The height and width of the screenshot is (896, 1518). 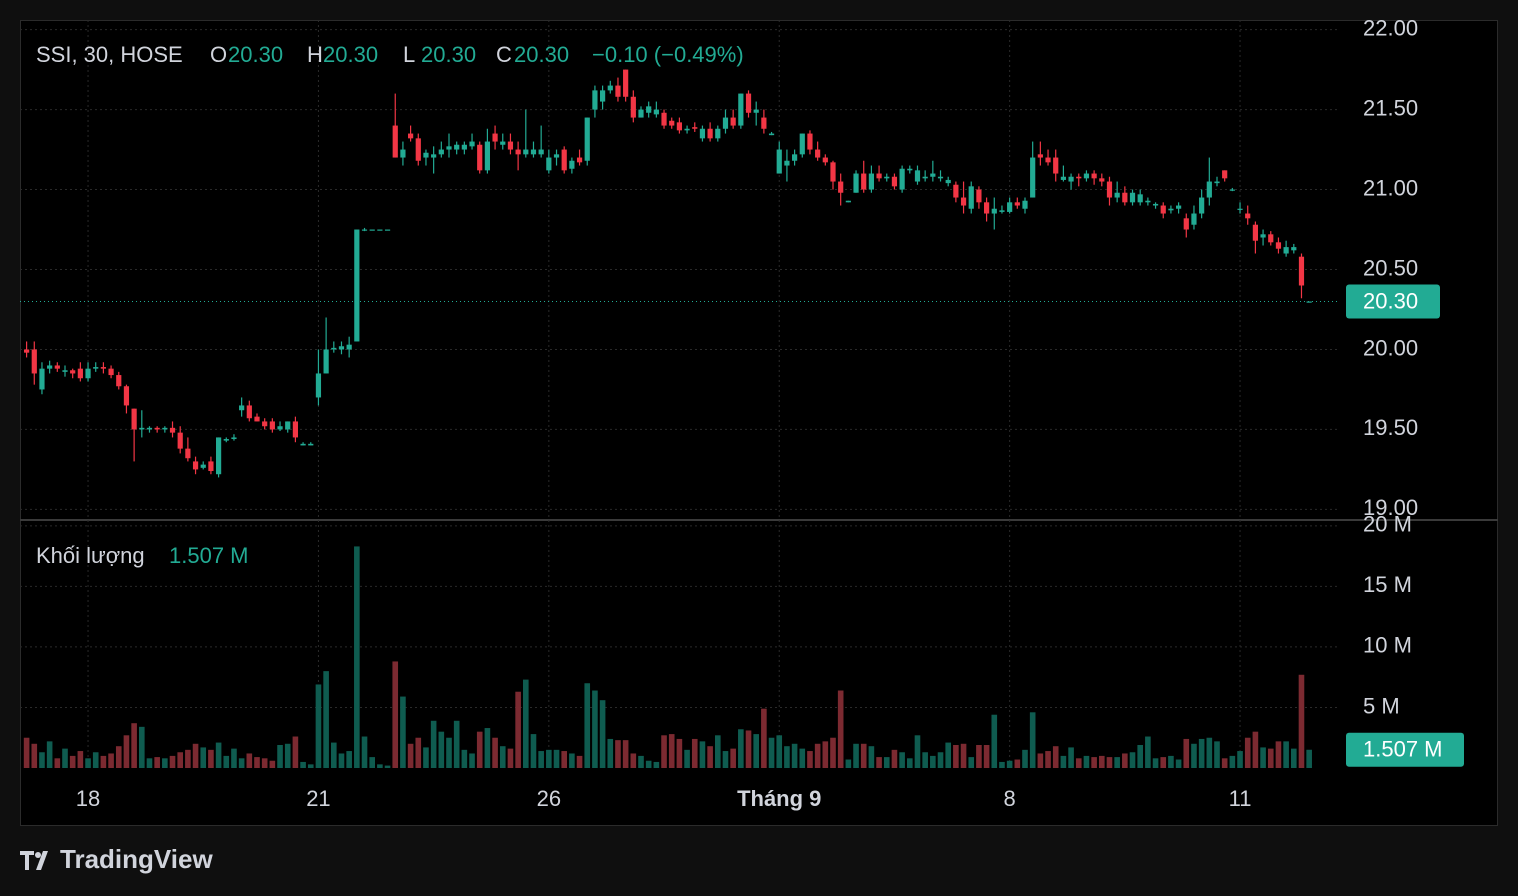 What do you see at coordinates (549, 798) in the screenshot?
I see `x-tick-label: 26` at bounding box center [549, 798].